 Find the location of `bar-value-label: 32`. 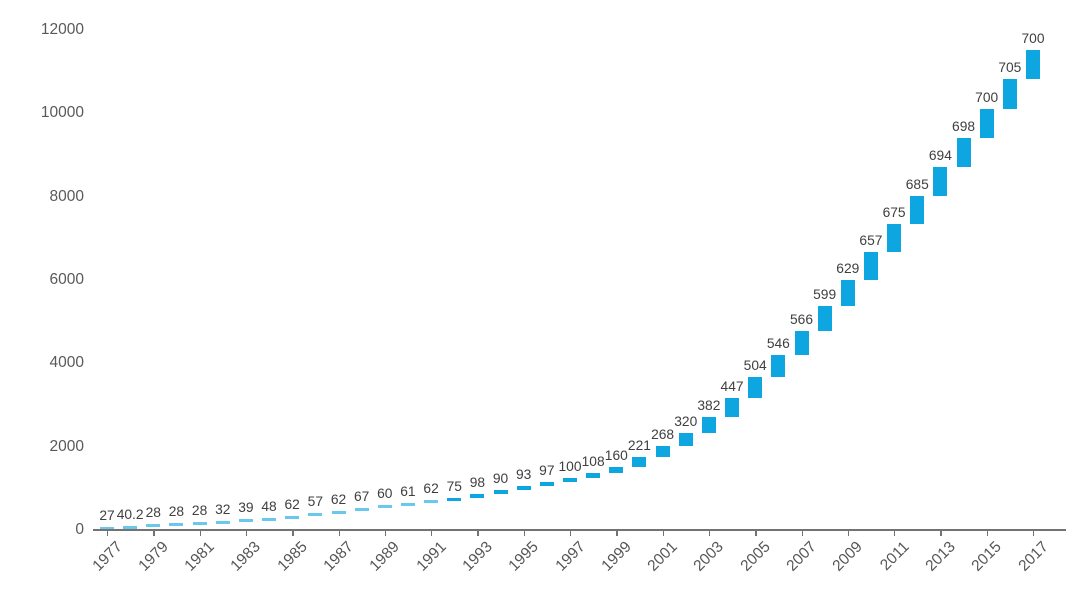

bar-value-label: 32 is located at coordinates (223, 509).